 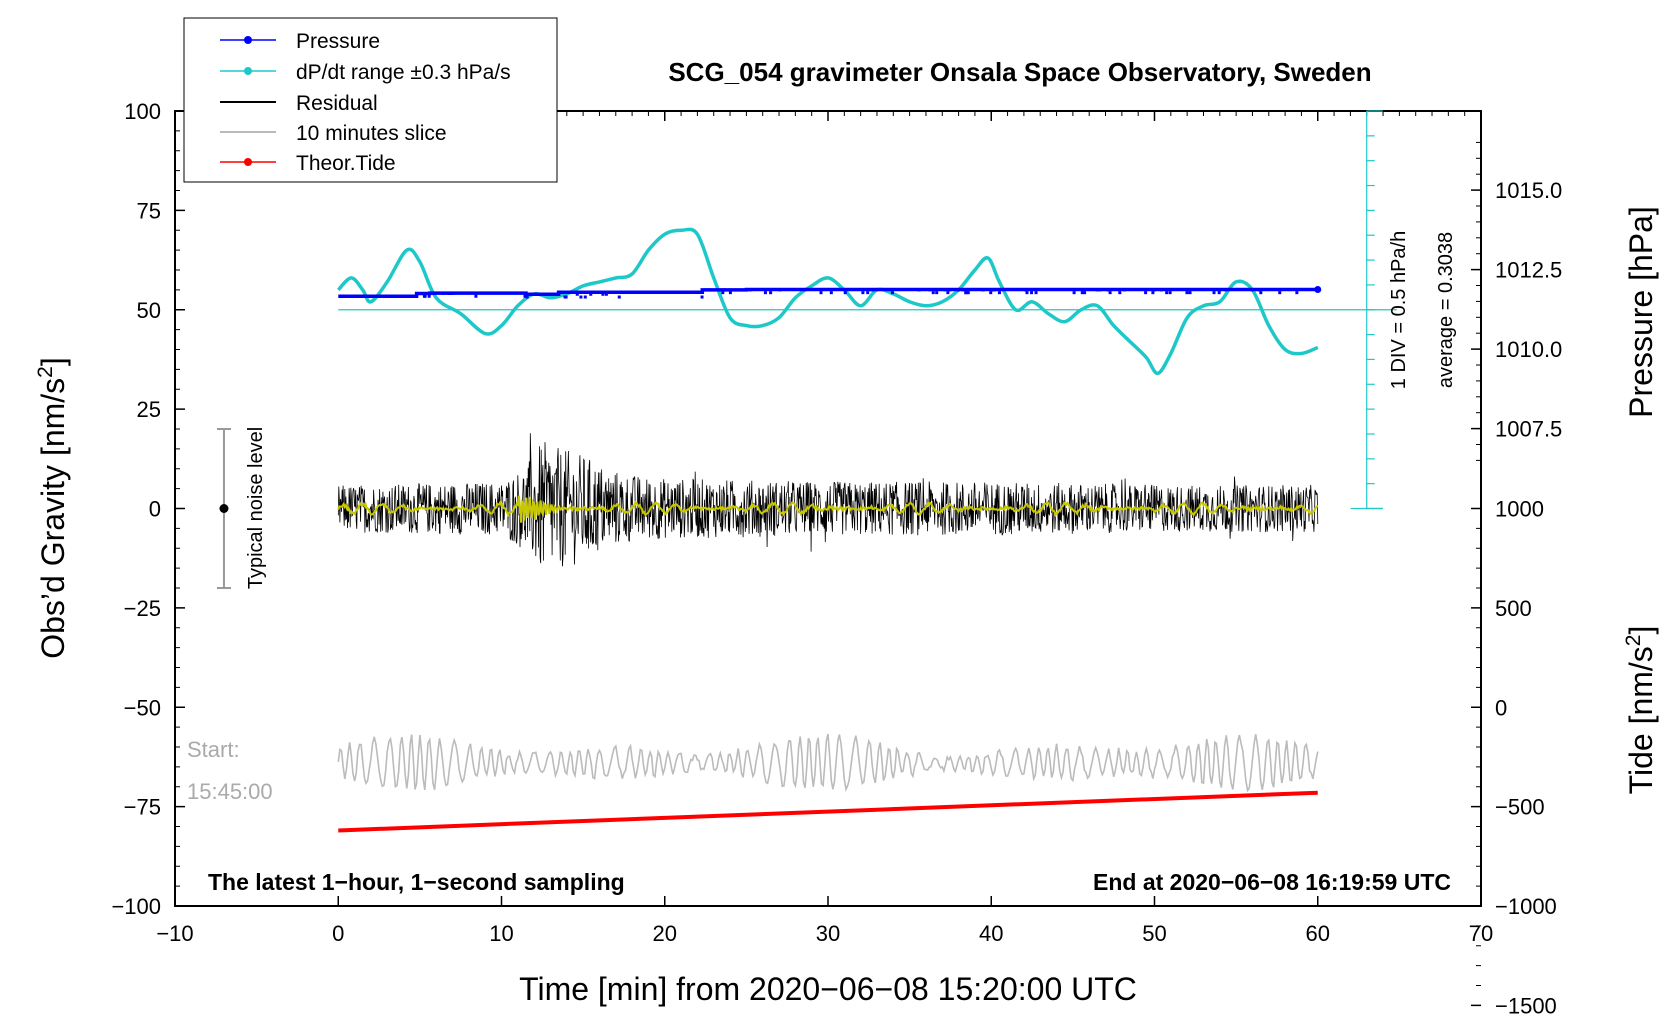 I want to click on noise-bar-point, so click(x=224, y=508).